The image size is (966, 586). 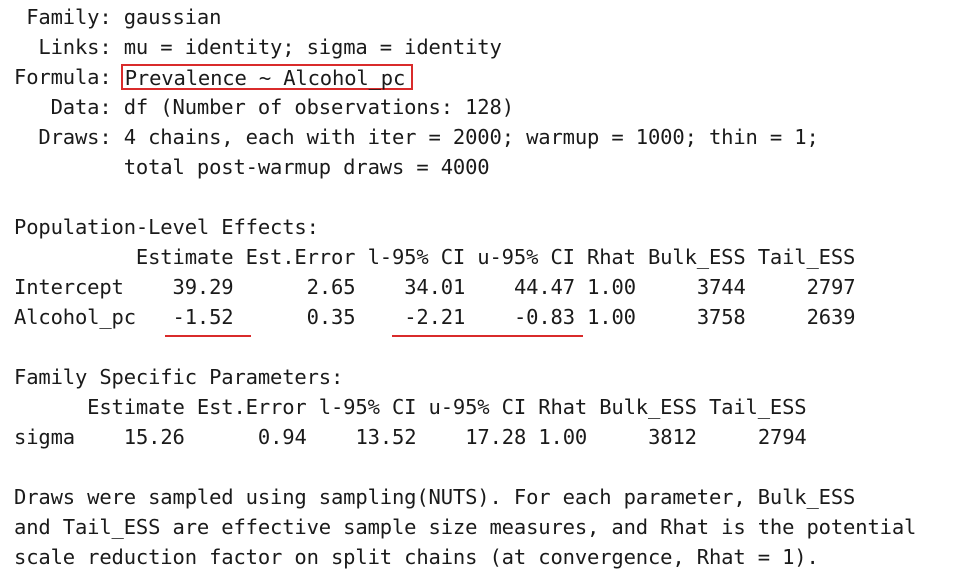 I want to click on estimate-cell: 15.26, so click(x=154, y=437).